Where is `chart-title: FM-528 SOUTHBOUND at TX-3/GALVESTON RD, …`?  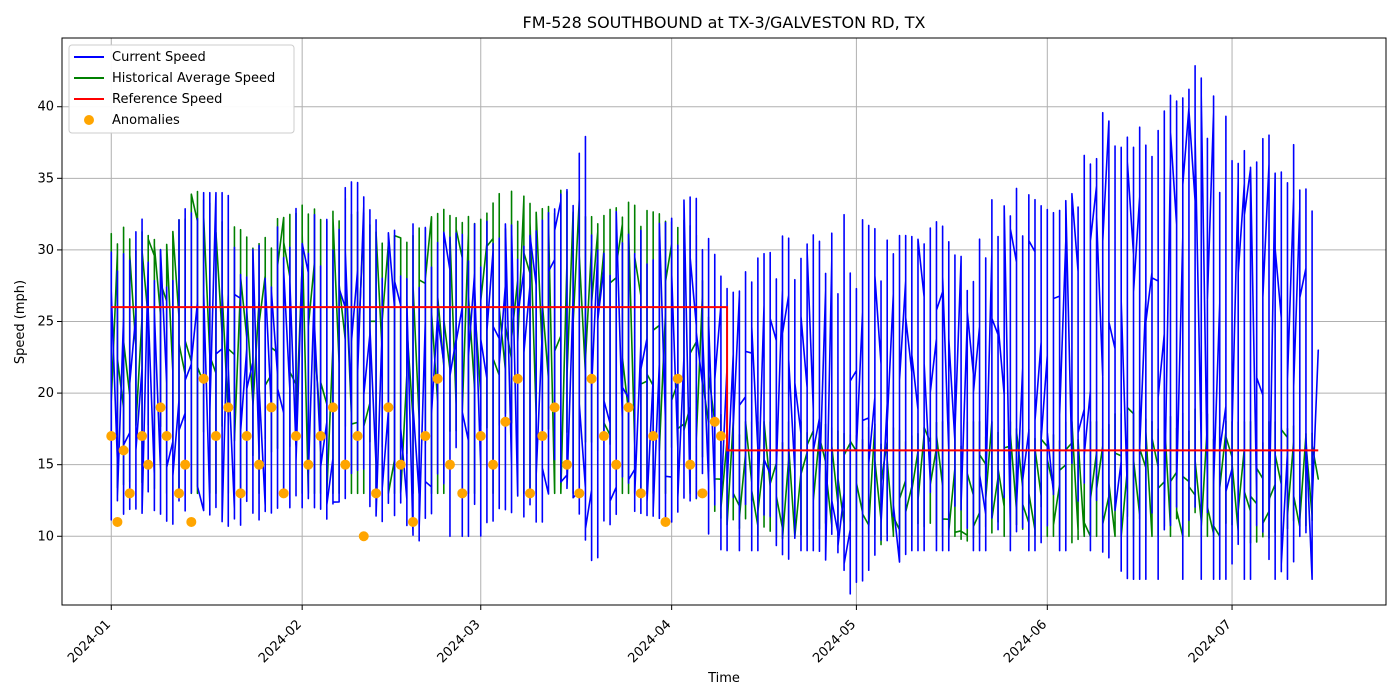
chart-title: FM-528 SOUTHBOUND at TX-3/GALVESTON RD, … is located at coordinates (724, 22).